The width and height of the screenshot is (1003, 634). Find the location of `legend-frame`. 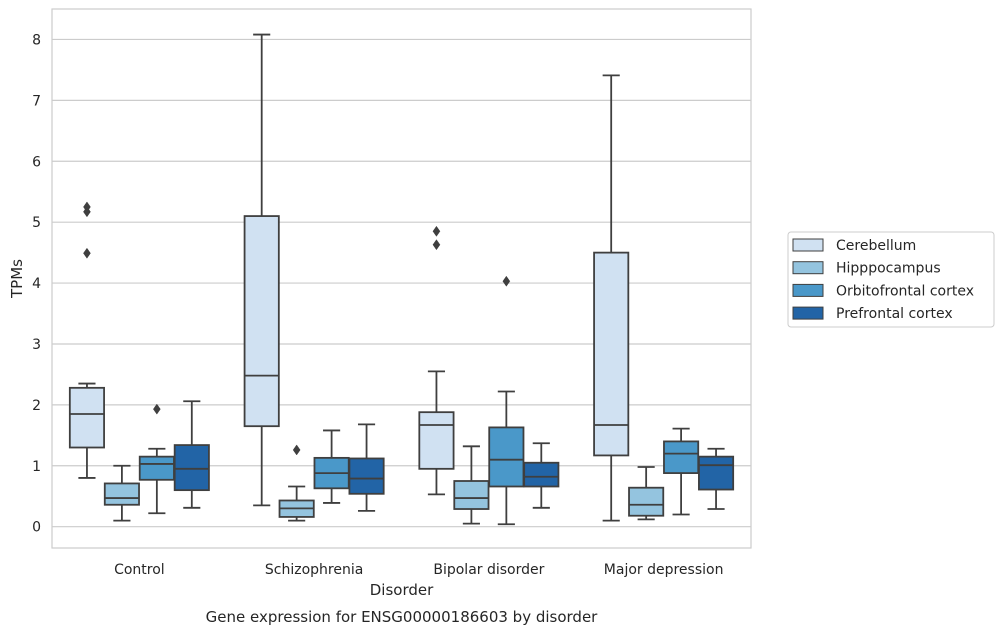

legend-frame is located at coordinates (891, 279).